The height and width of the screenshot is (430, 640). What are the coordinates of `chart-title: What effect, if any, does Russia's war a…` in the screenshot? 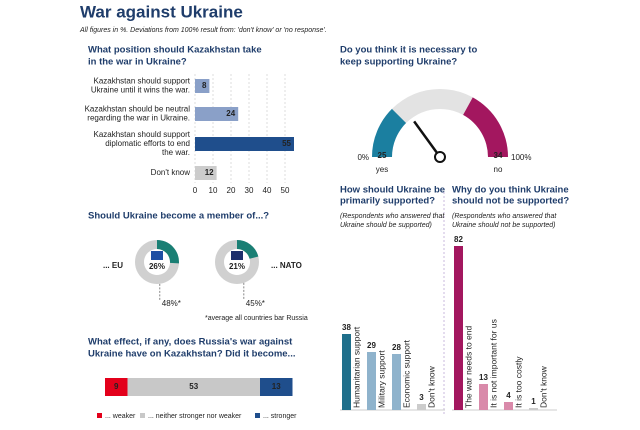 It's located at (190, 342).